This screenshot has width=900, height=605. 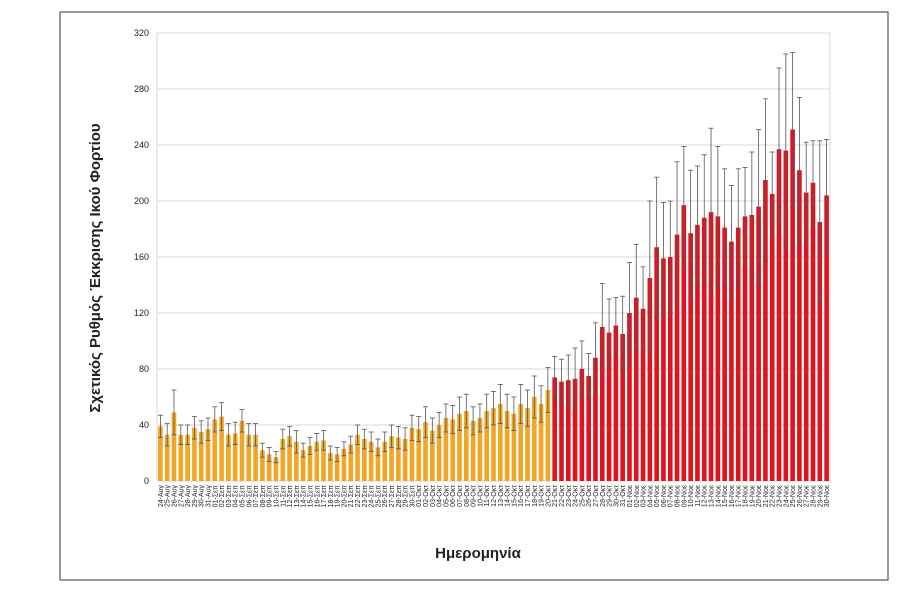 What do you see at coordinates (698, 496) in the screenshot?
I see `x-tick-label: 11-Νοε` at bounding box center [698, 496].